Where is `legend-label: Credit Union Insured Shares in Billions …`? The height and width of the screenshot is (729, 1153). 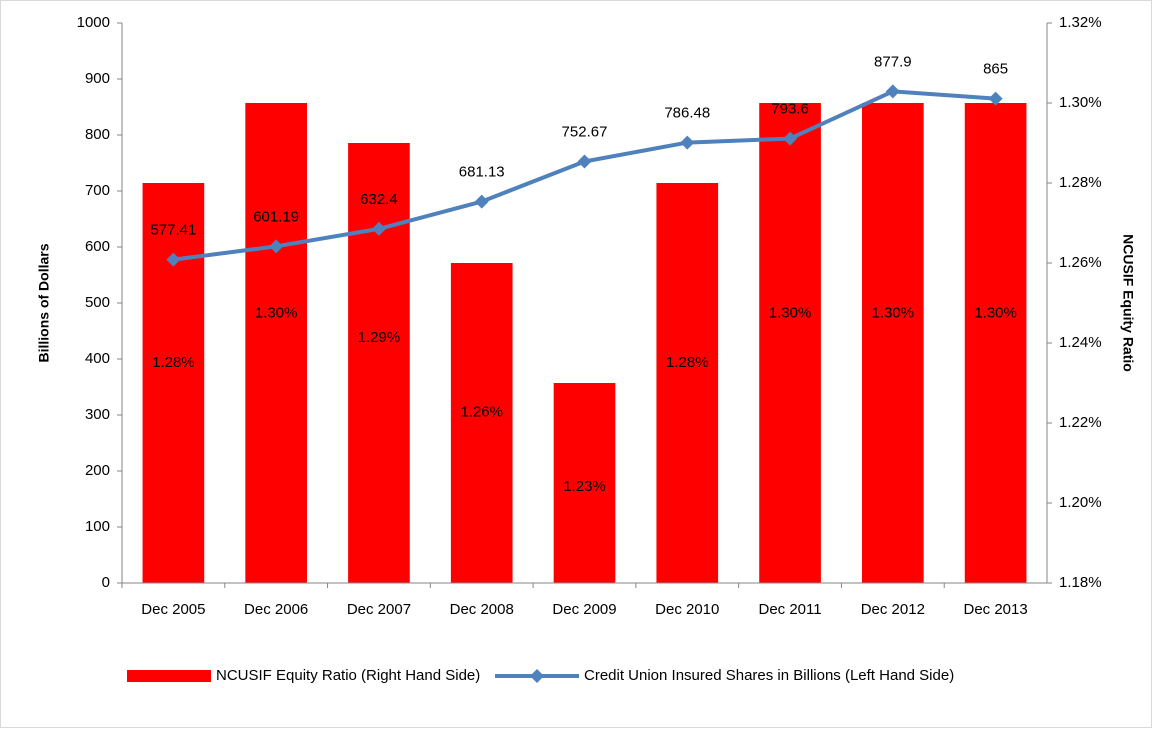
legend-label: Credit Union Insured Shares in Billions … is located at coordinates (769, 675).